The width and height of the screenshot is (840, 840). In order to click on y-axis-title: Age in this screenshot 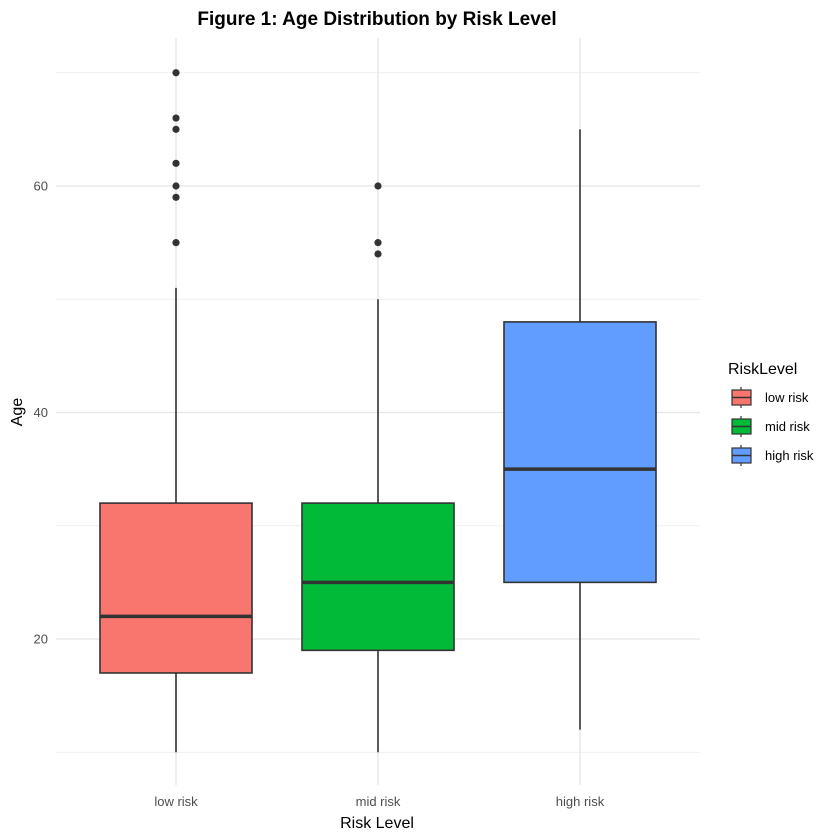, I will do `click(17, 412)`.